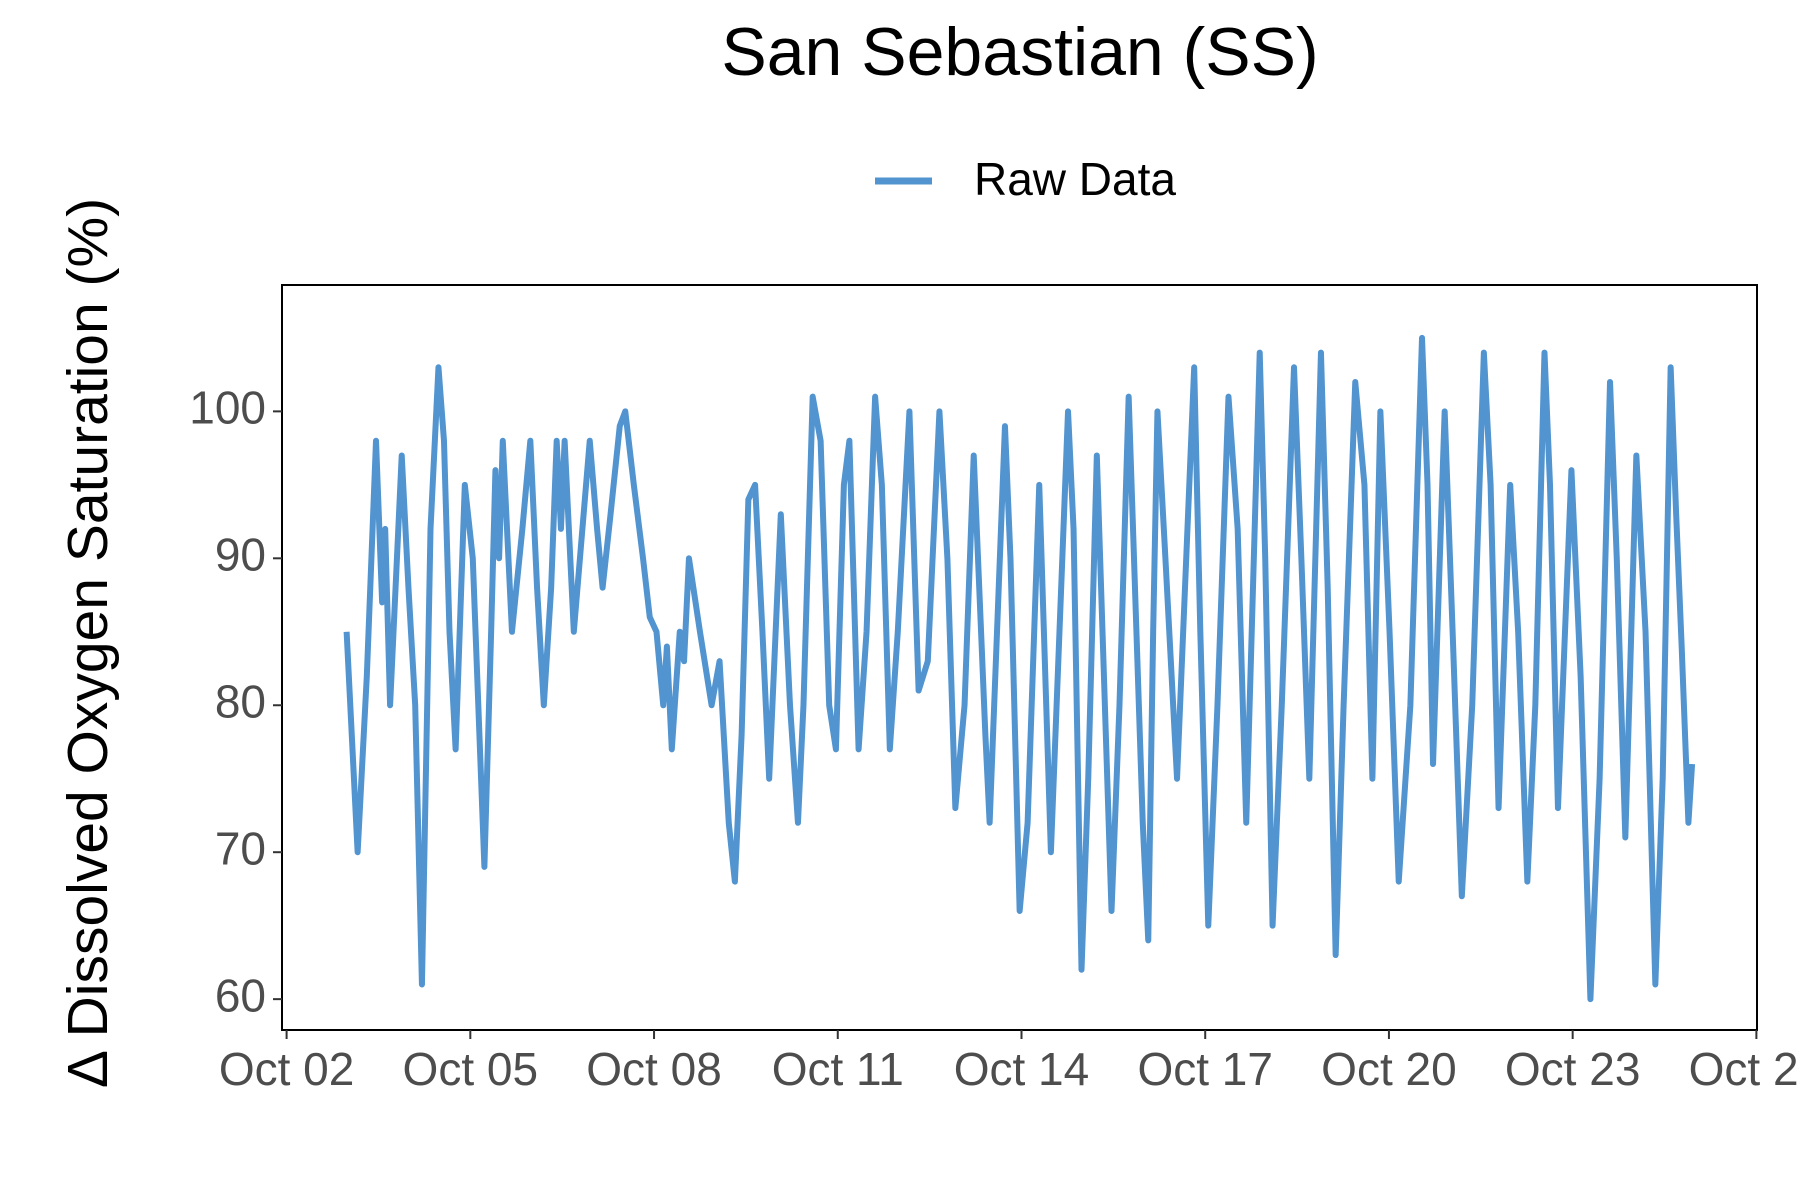 This screenshot has height=1200, width=1800. Describe the element at coordinates (227, 408) in the screenshot. I see `y-tick-label: 100` at that location.